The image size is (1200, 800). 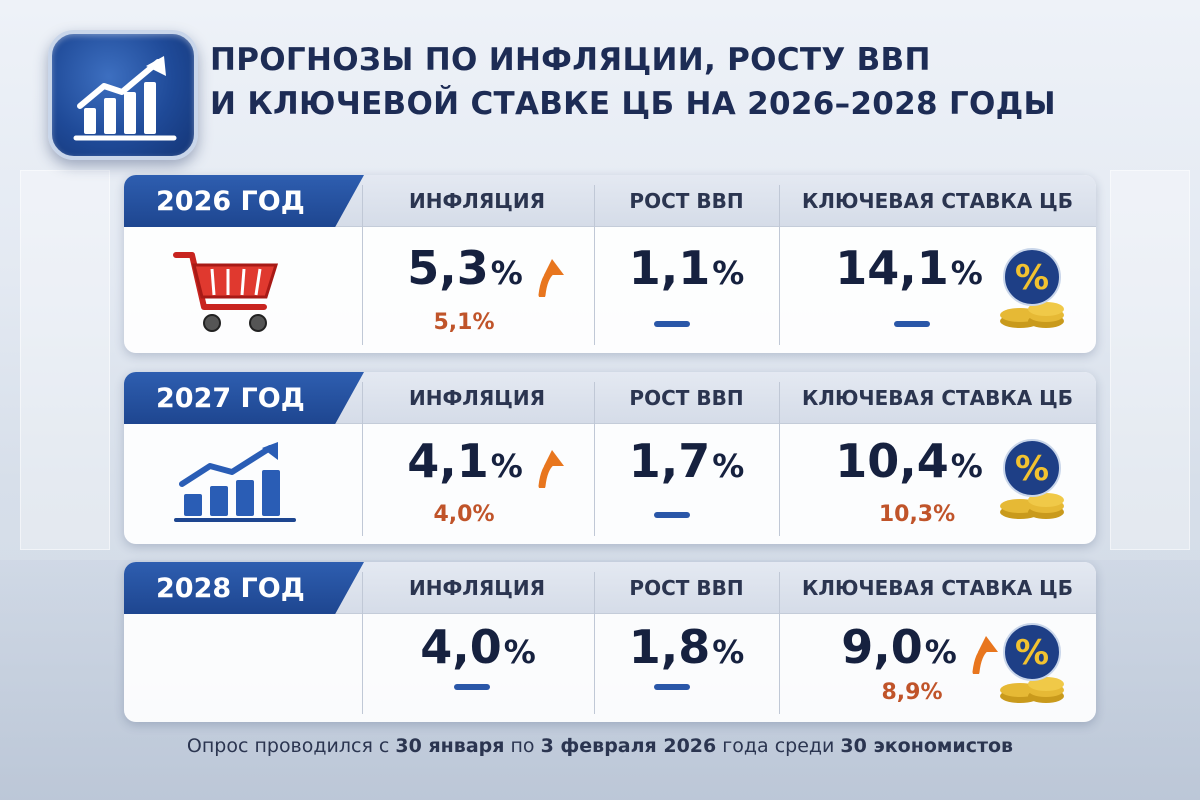 I want to click on footnote-text: по, so click(x=522, y=746).